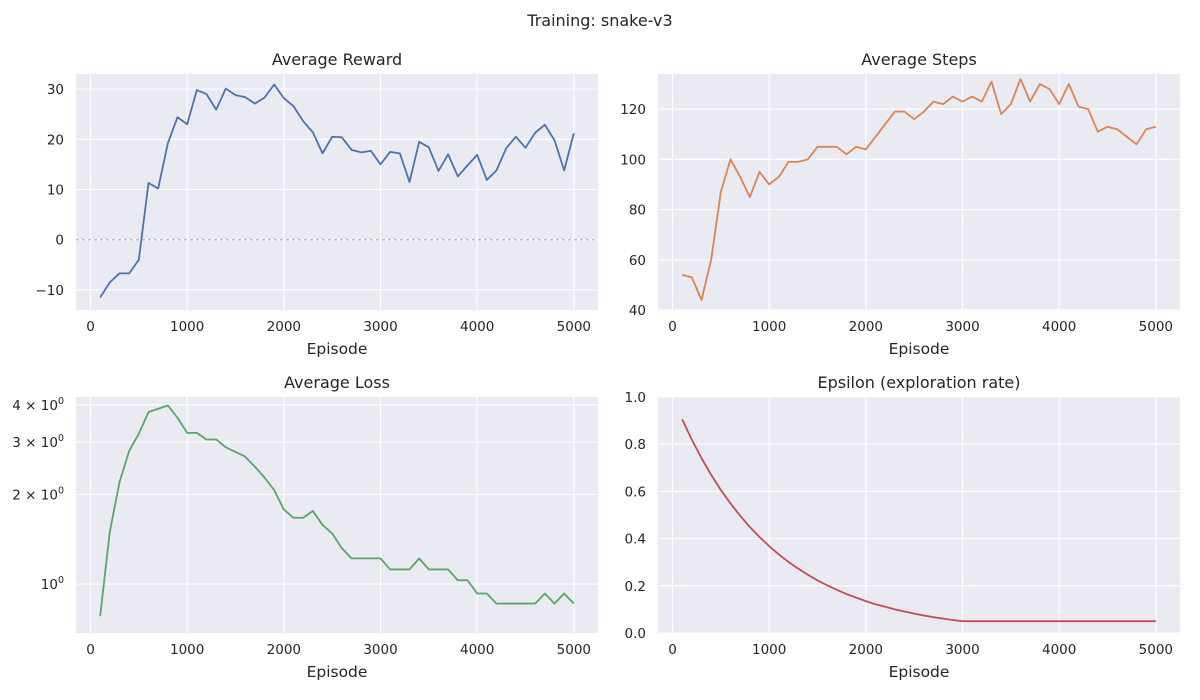  What do you see at coordinates (637, 311) in the screenshot?
I see `panel-2-y-tick-label: 40` at bounding box center [637, 311].